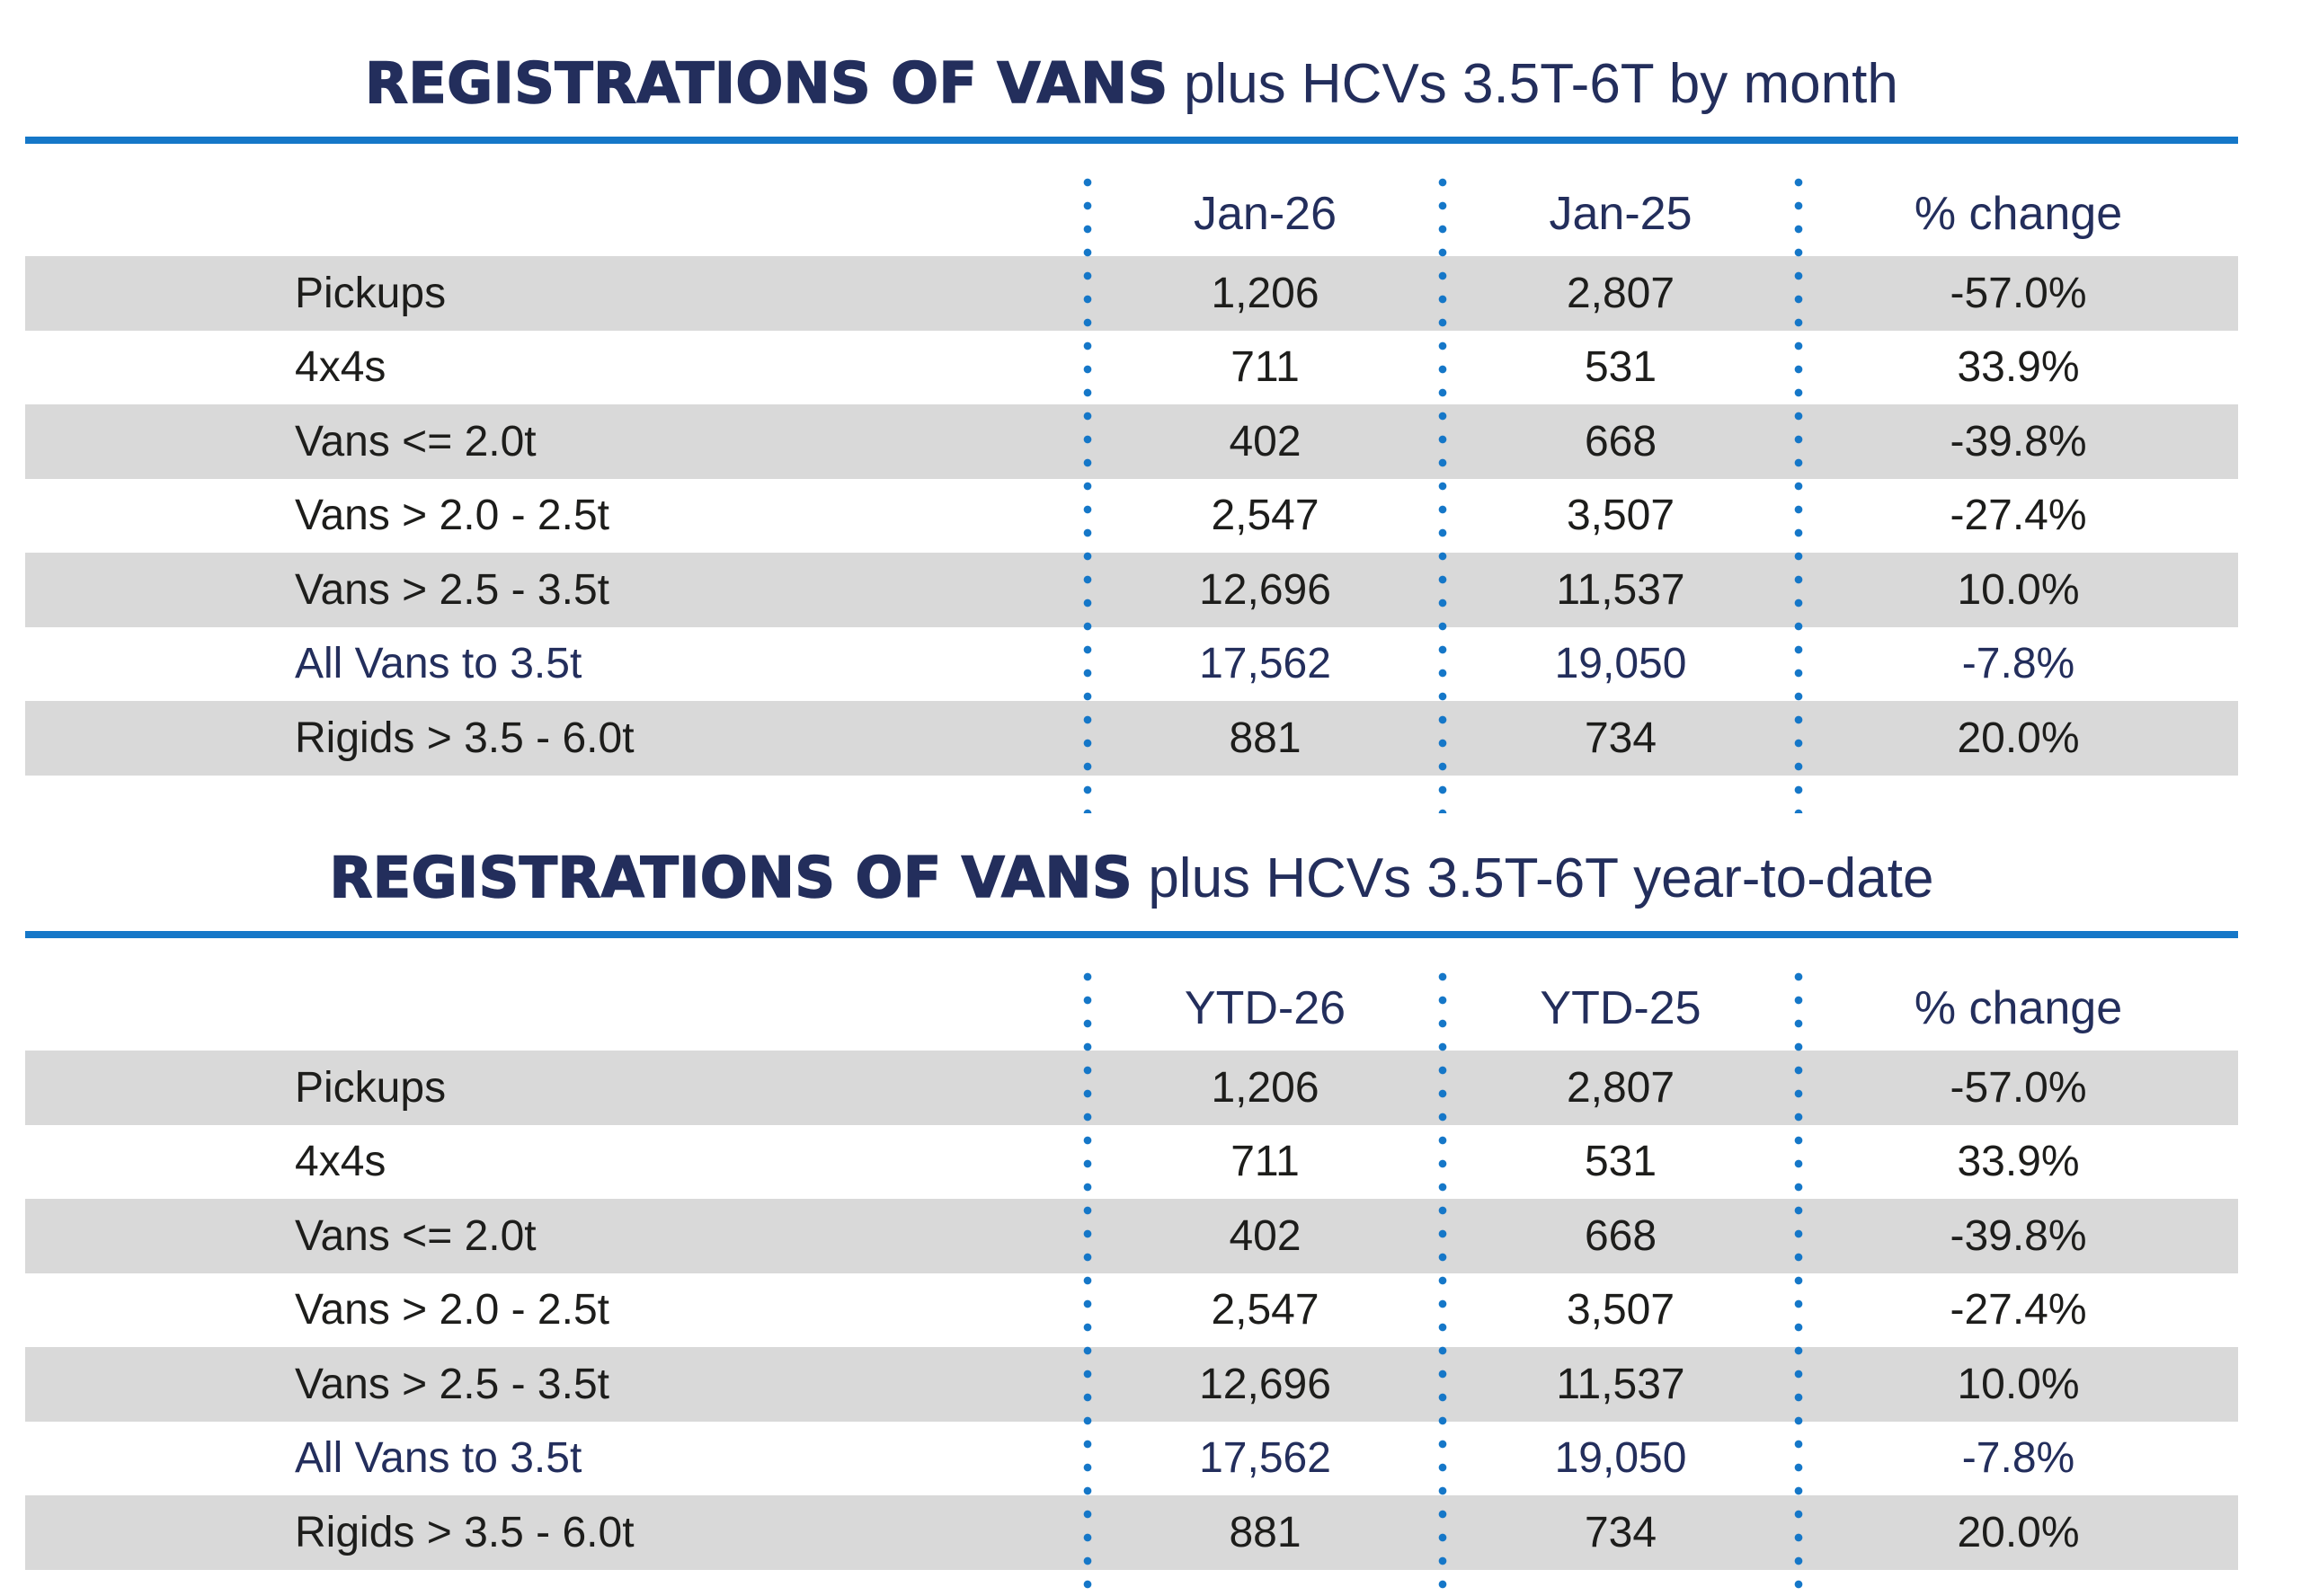 Image resolution: width=2301 pixels, height=1596 pixels. Describe the element at coordinates (1533, 84) in the screenshot. I see `table-title-rest: plus HCVs 3.5T-6T by month` at that location.